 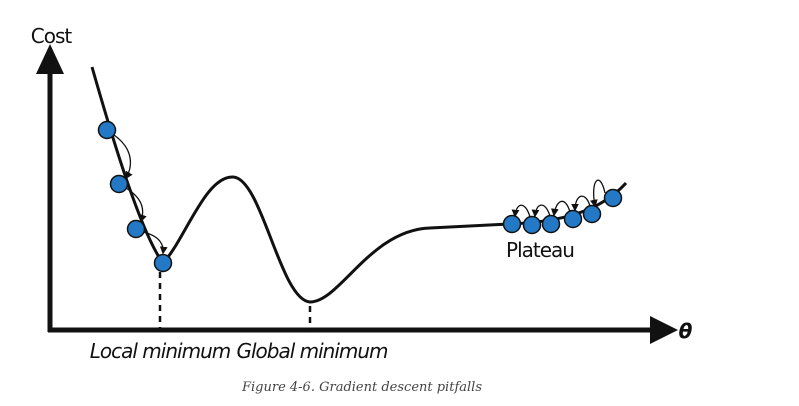 I want to click on y-axis-label: Cost, so click(x=52, y=36).